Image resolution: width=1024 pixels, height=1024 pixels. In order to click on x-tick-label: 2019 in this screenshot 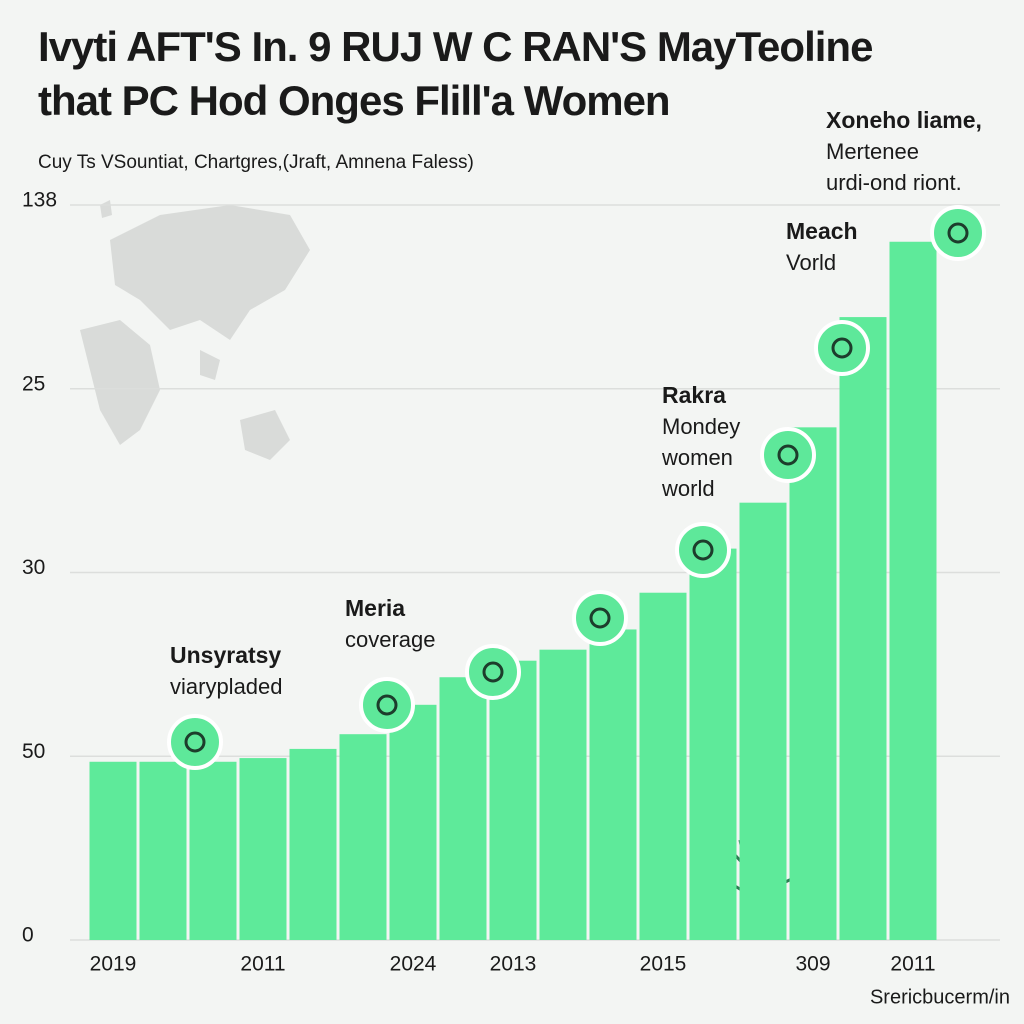, I will do `click(113, 964)`.